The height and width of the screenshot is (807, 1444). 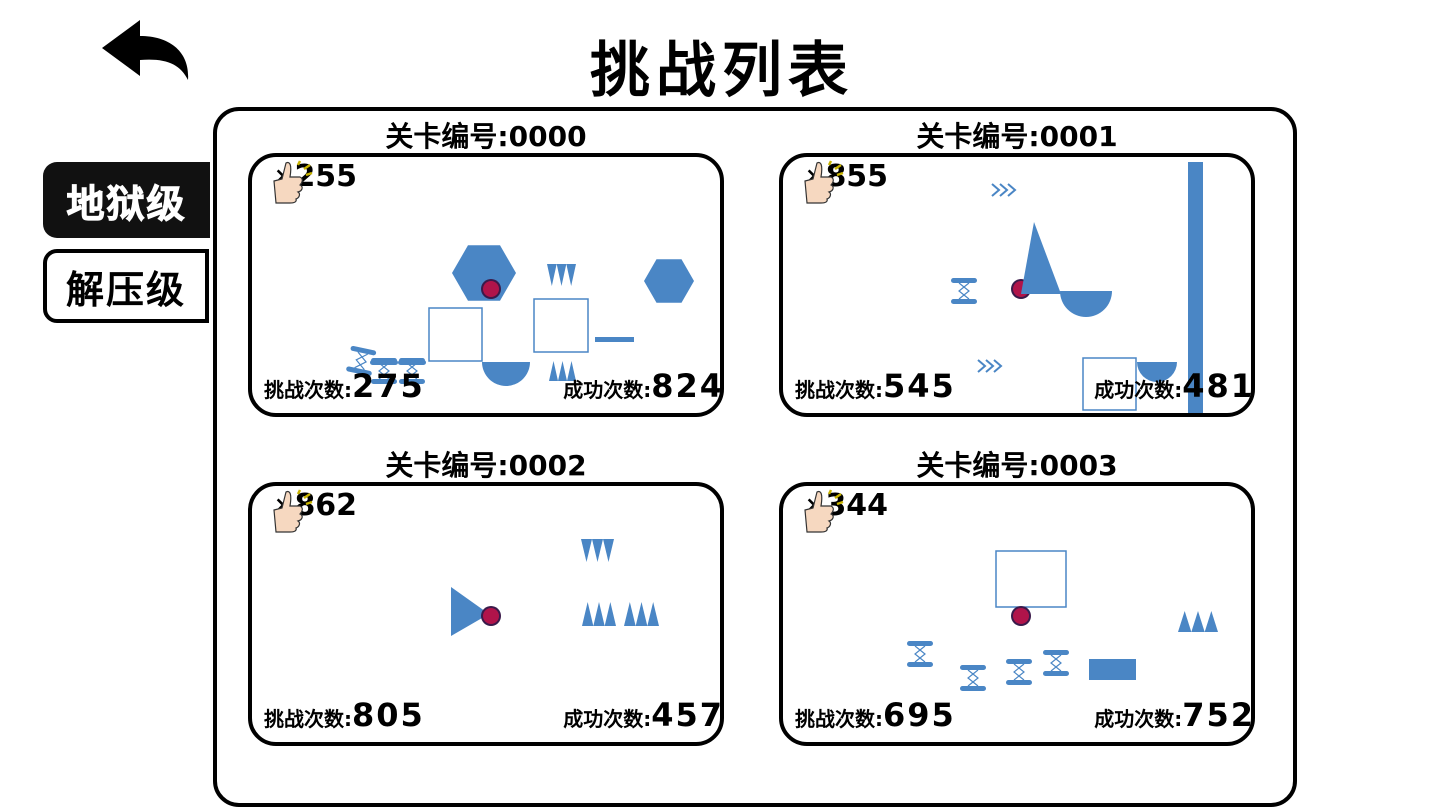 I want to click on attempts-stat: 挑战次数: 695, so click(x=875, y=715).